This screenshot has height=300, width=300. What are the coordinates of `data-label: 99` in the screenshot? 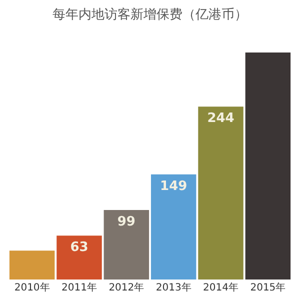 It's located at (126, 222).